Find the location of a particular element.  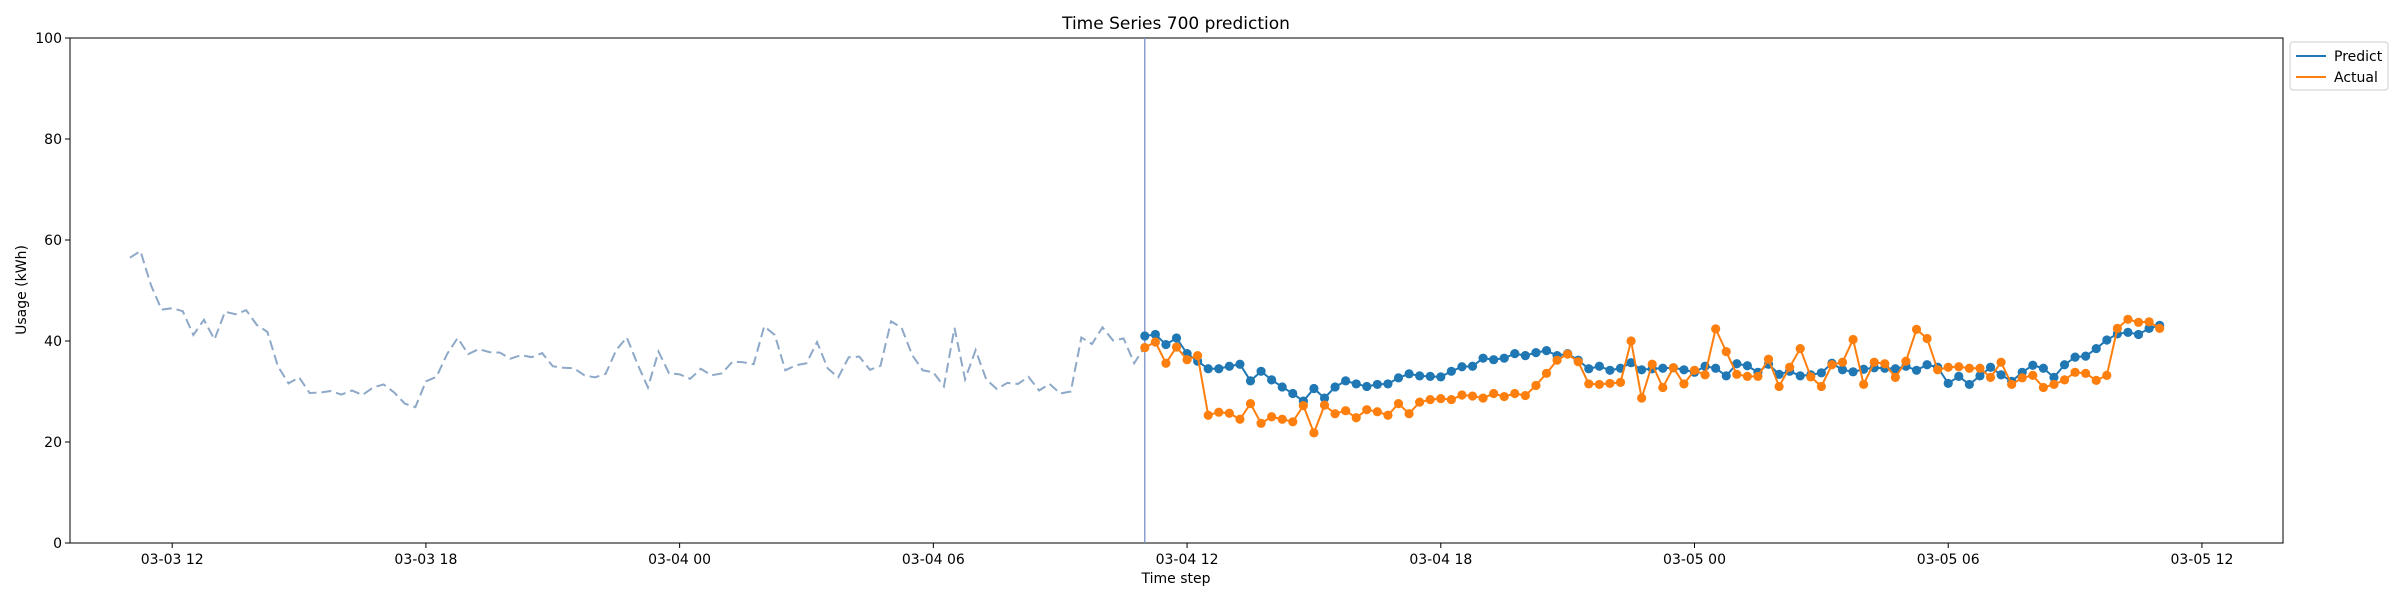

x-tick-label: 03-05 06 is located at coordinates (1948, 560).